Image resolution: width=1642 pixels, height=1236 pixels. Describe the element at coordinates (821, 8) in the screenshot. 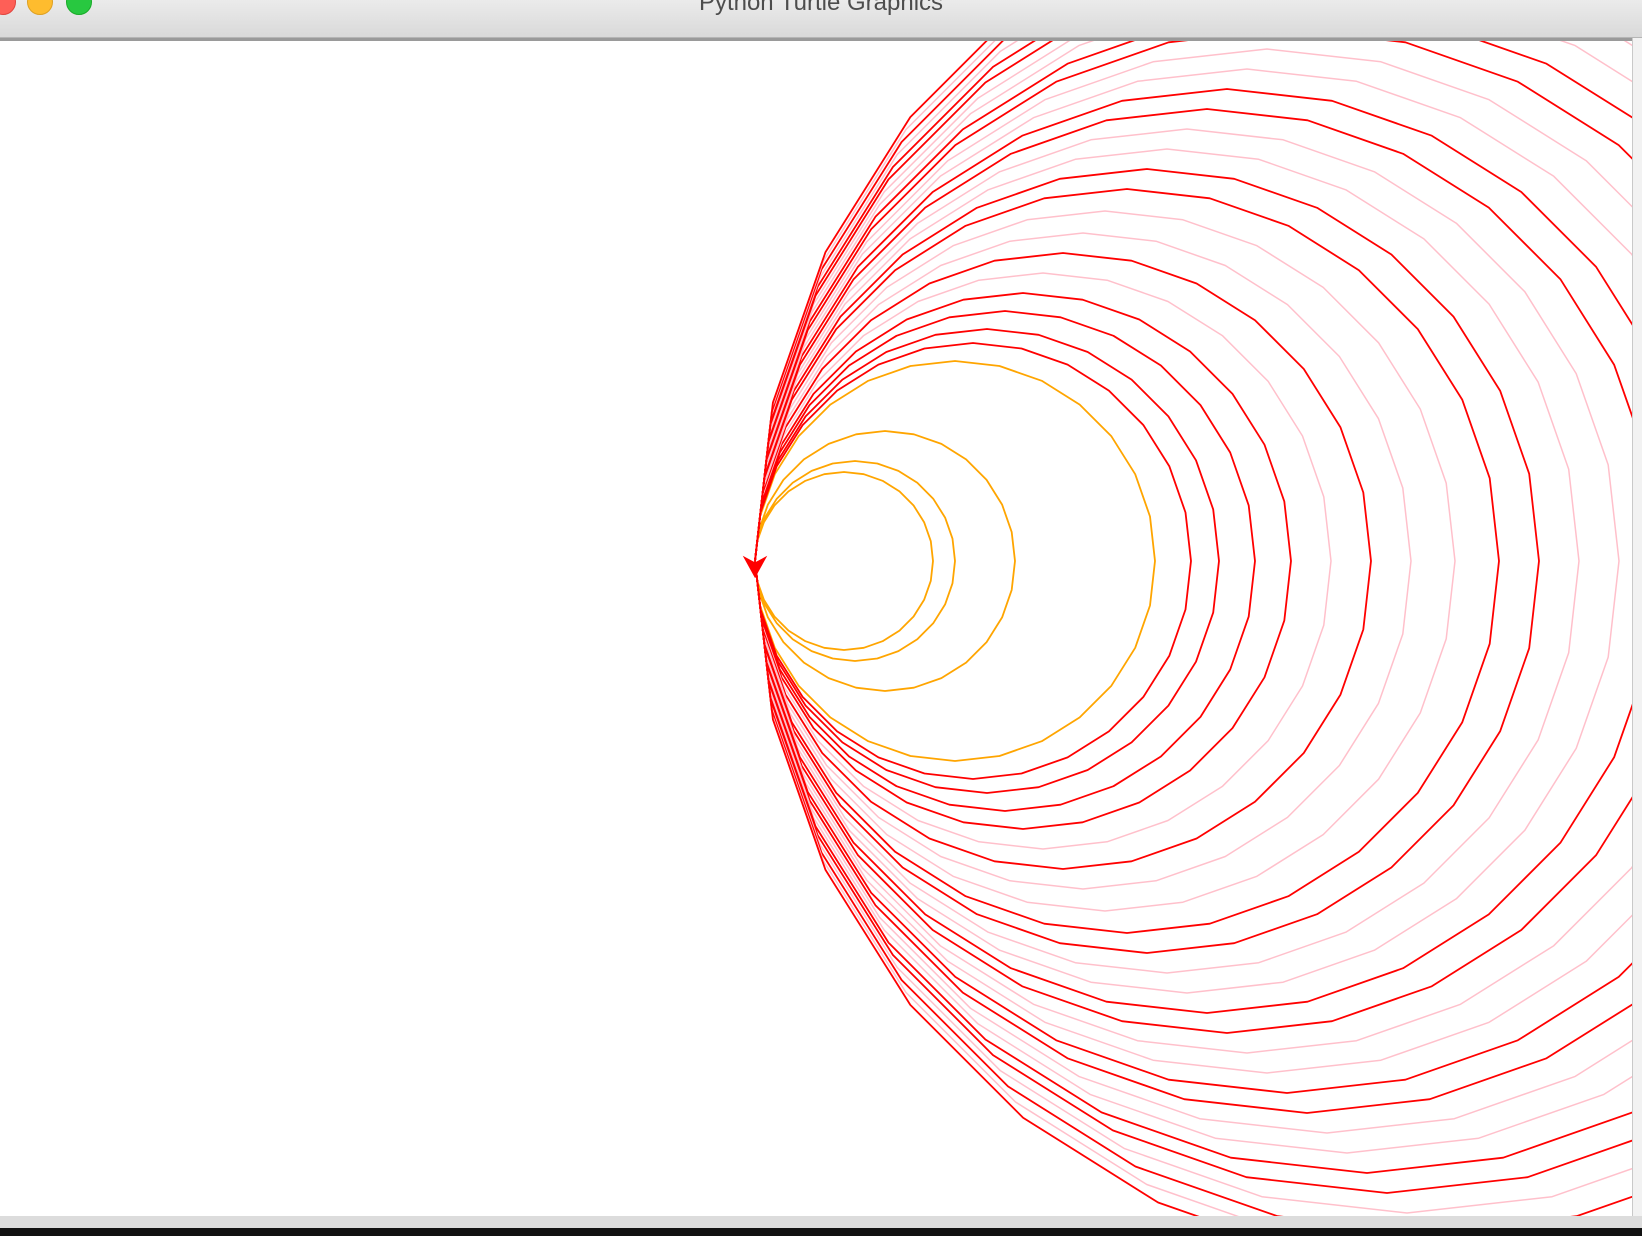

I see `window-title: Python Turtle Graphics` at that location.